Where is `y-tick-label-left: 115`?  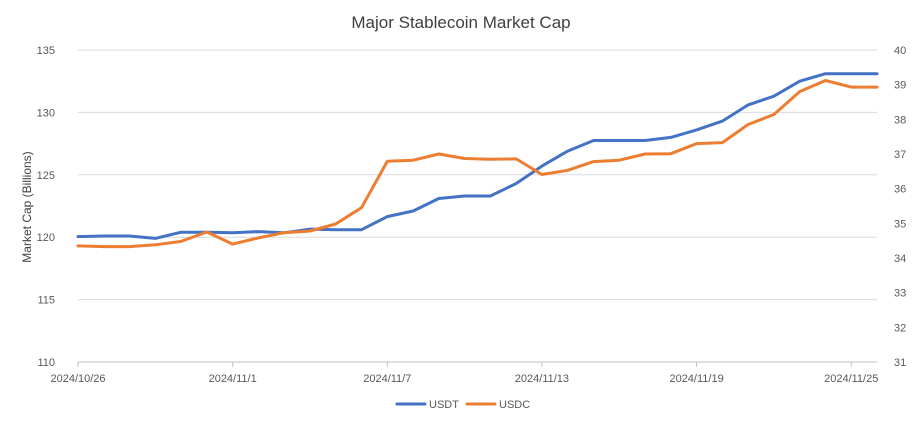
y-tick-label-left: 115 is located at coordinates (46, 301).